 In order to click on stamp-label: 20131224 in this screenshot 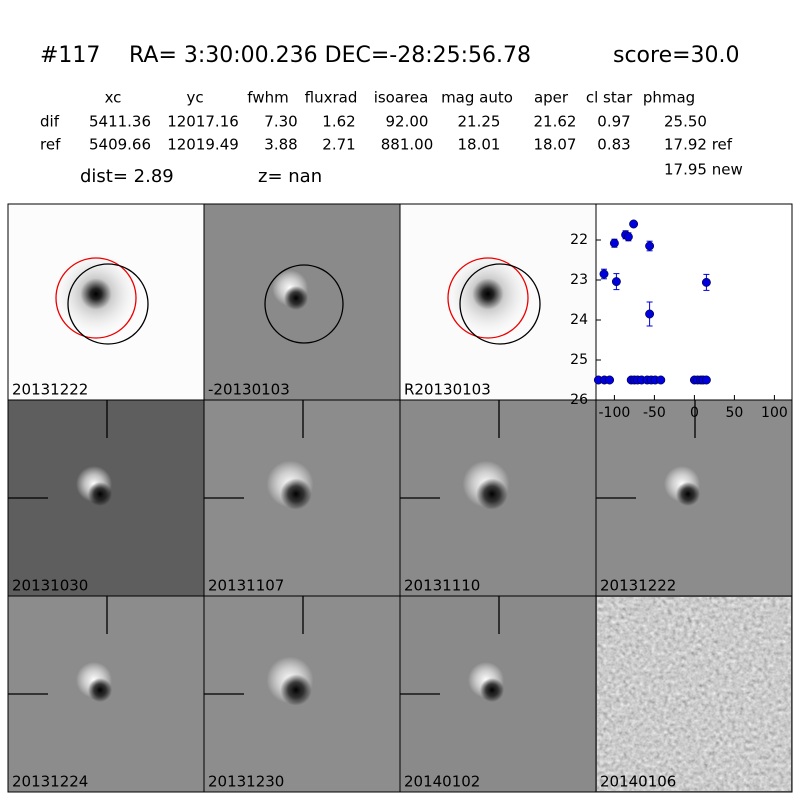, I will do `click(50, 782)`.